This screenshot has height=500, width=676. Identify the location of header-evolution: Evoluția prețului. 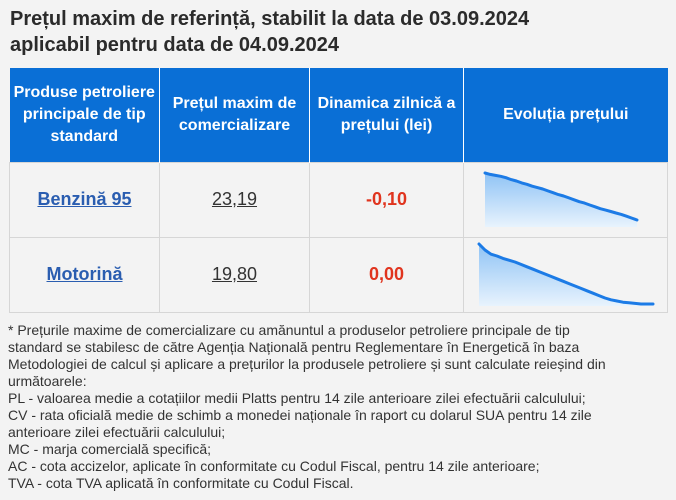
(565, 115).